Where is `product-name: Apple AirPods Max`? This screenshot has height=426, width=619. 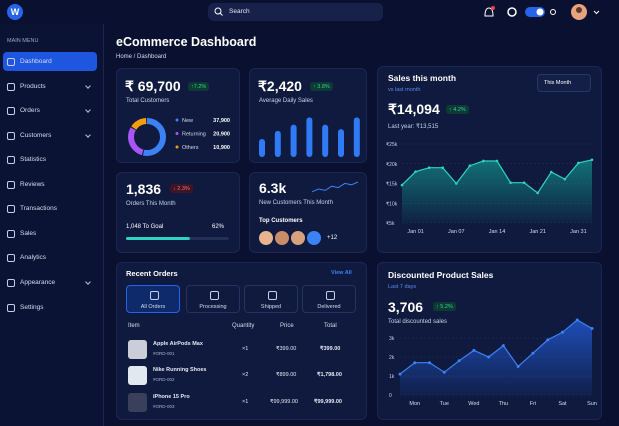 product-name: Apple AirPods Max is located at coordinates (178, 344).